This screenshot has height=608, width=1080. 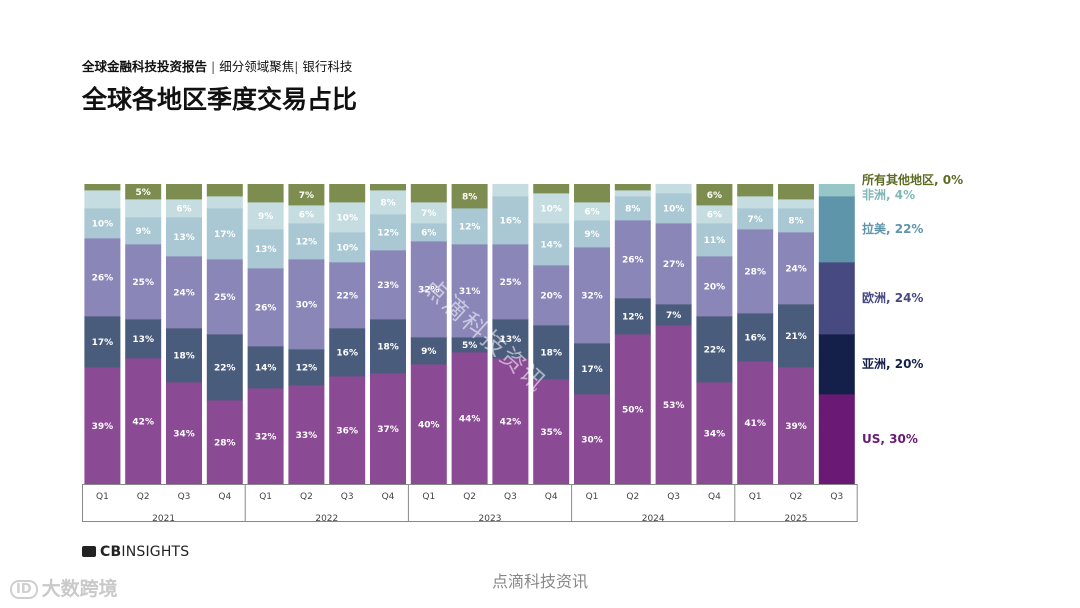 What do you see at coordinates (490, 519) in the screenshot?
I see `year-label: 2023` at bounding box center [490, 519].